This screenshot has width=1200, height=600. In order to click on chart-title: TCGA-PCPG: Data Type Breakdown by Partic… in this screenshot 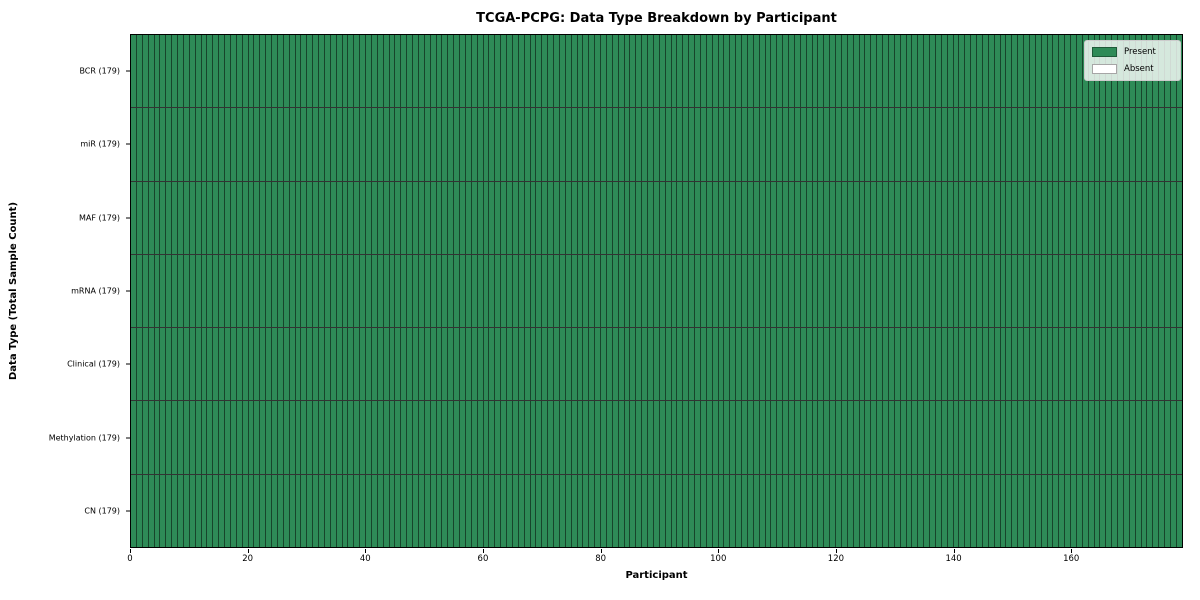, I will do `click(656, 18)`.